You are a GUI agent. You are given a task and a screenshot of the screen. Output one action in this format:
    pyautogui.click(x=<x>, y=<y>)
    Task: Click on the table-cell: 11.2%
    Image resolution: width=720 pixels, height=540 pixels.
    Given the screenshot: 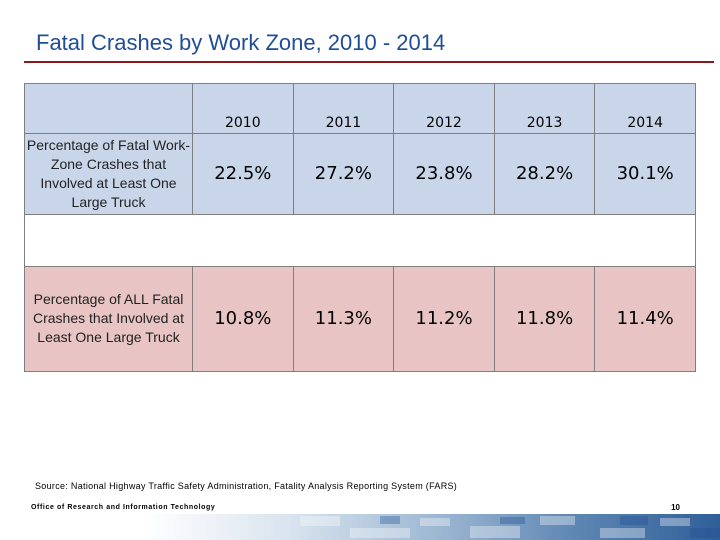 What is the action you would take?
    pyautogui.click(x=444, y=319)
    